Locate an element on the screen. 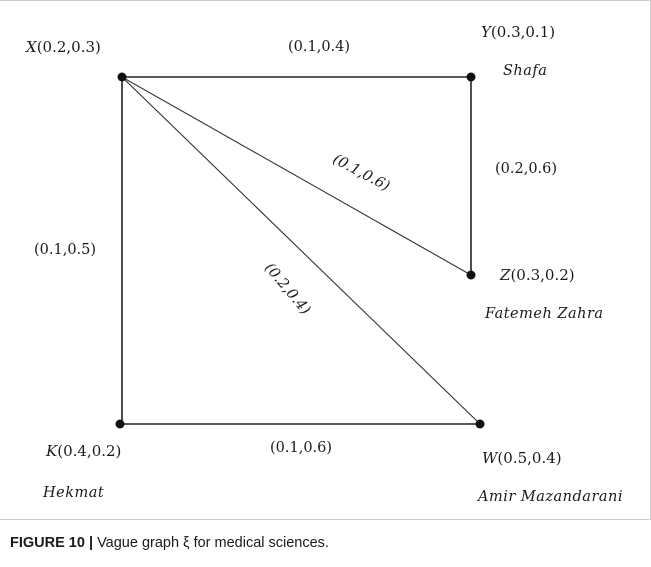 The image size is (651, 567). vertex-value-X: (0.2,0.3) is located at coordinates (68, 47).